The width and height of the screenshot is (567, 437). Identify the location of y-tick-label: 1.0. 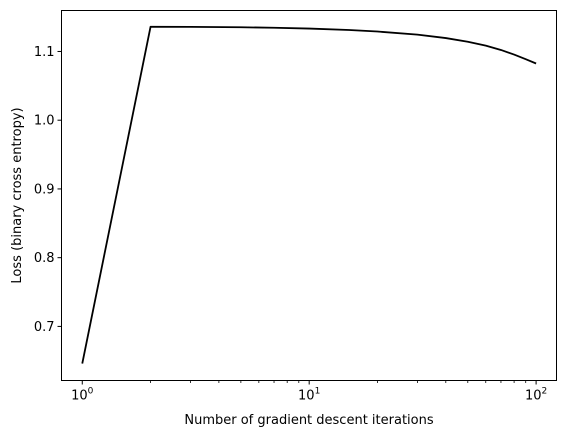
(44, 121).